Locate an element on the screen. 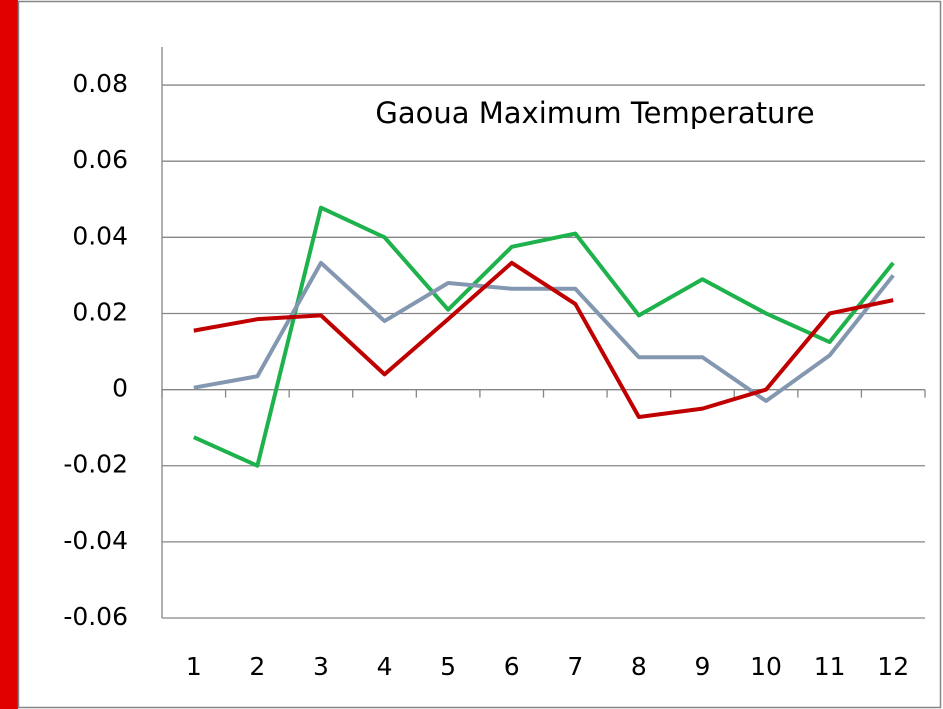 This screenshot has height=709, width=943. y-tick-label: -0.02 is located at coordinates (95, 464).